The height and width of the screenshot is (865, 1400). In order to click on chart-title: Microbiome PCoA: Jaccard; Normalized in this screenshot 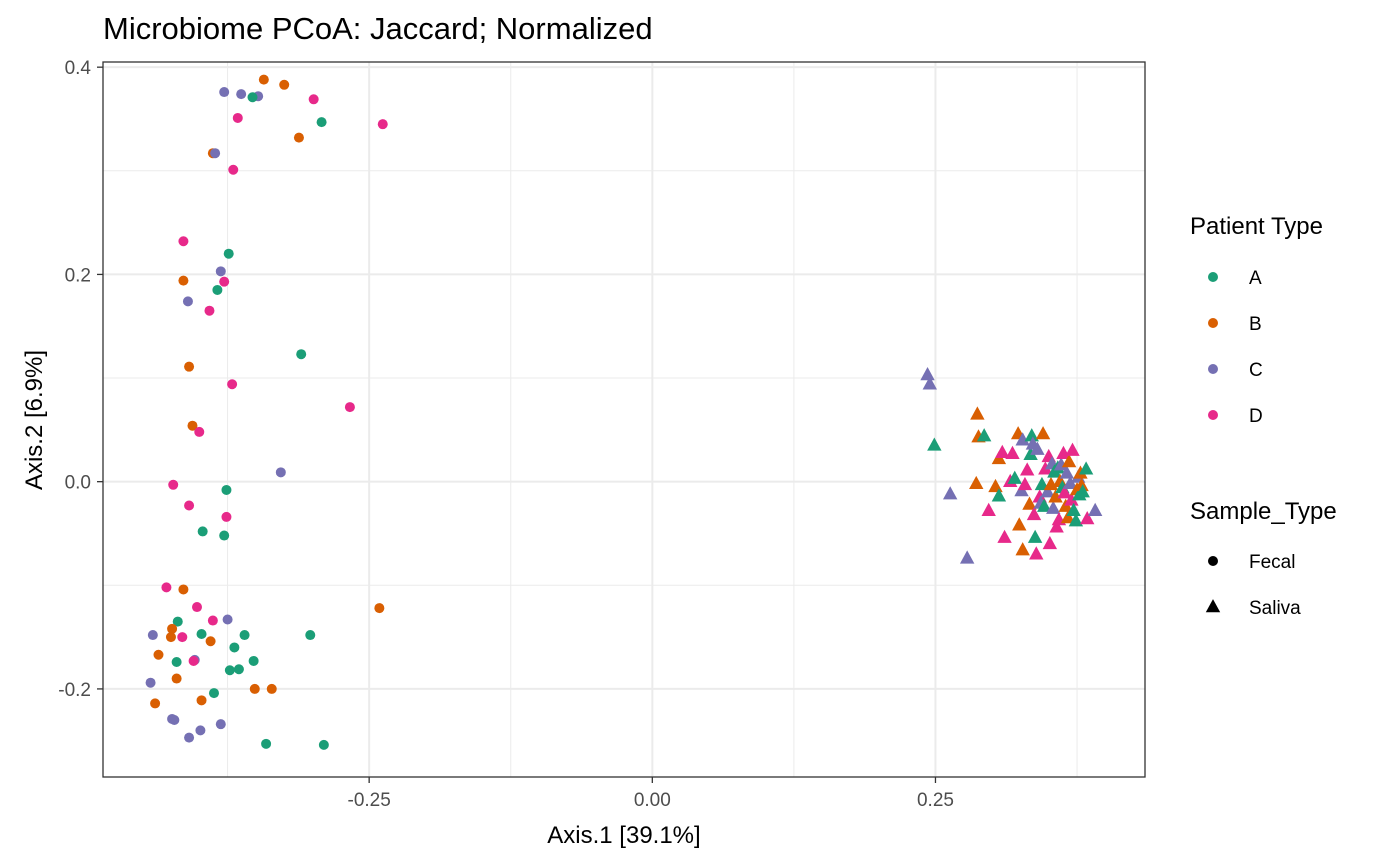, I will do `click(378, 28)`.